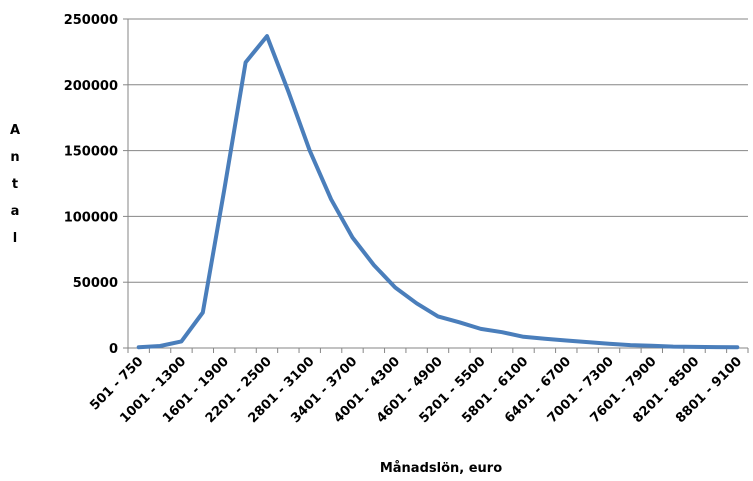 The image size is (753, 481). I want to click on y-tick-label: 50000, so click(95, 283).